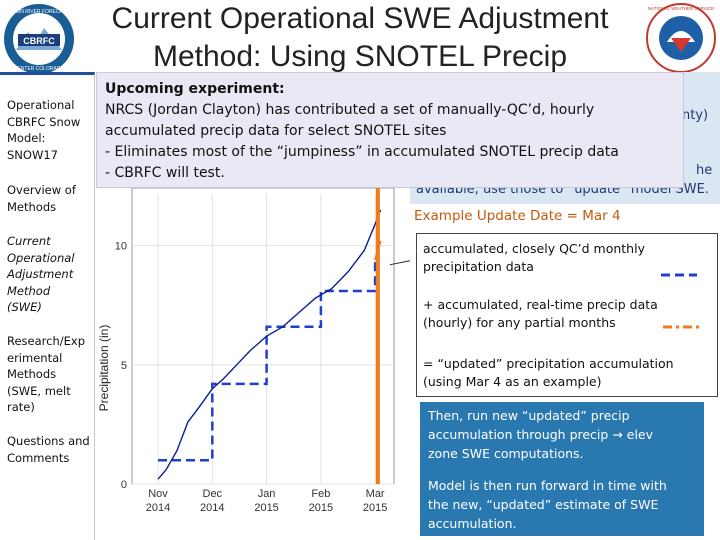  I want to click on logo-center-text: CBRFC, so click(39, 41).